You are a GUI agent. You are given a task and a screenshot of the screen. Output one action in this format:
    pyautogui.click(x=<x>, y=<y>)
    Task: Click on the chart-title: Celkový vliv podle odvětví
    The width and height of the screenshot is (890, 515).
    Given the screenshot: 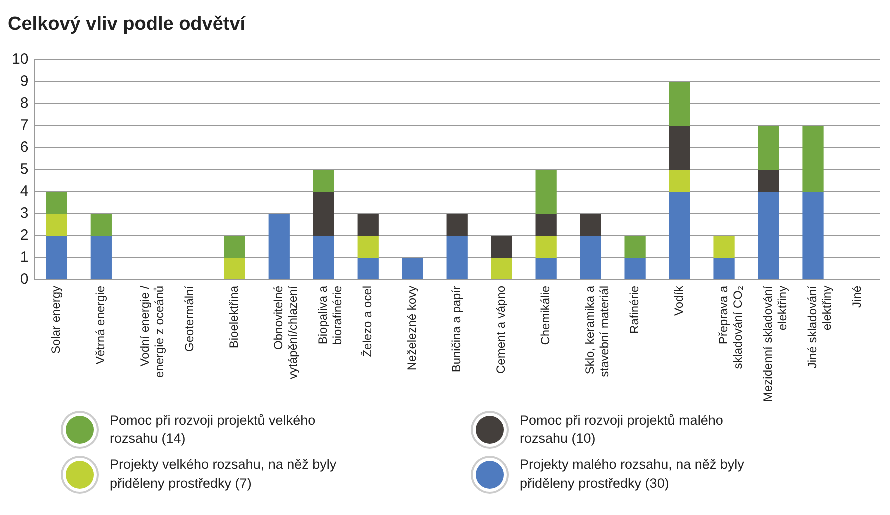 What is the action you would take?
    pyautogui.click(x=127, y=25)
    